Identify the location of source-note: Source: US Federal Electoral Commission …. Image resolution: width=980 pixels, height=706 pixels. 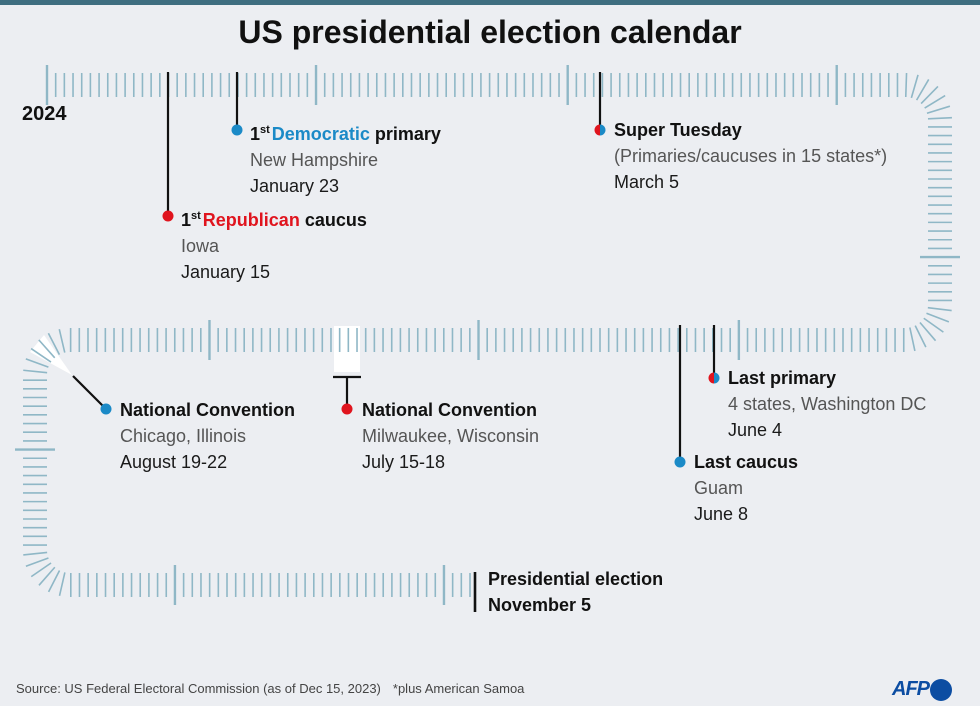
(270, 688).